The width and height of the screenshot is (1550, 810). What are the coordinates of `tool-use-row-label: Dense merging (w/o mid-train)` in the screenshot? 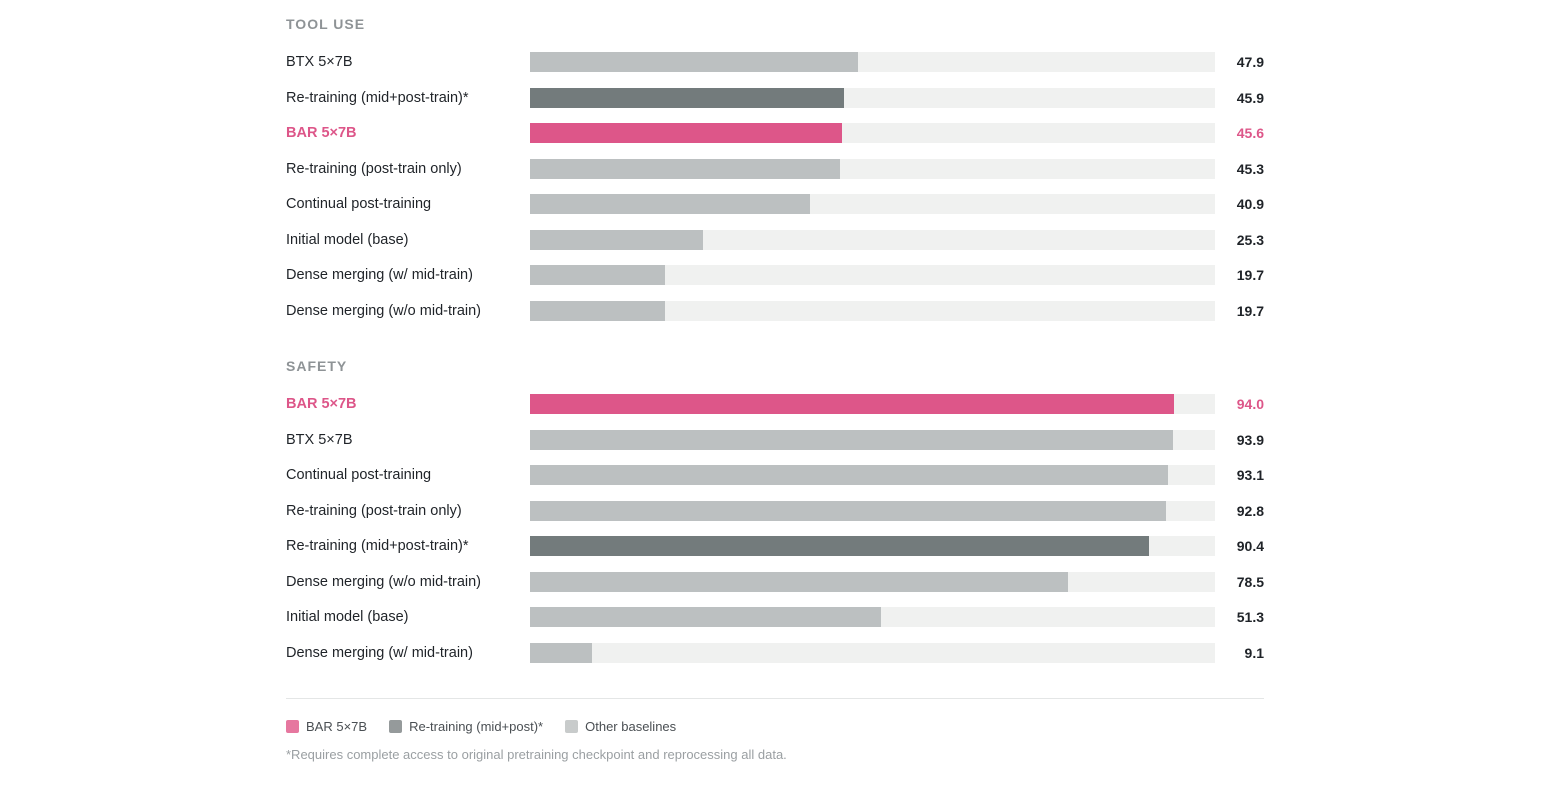 It's located at (384, 310).